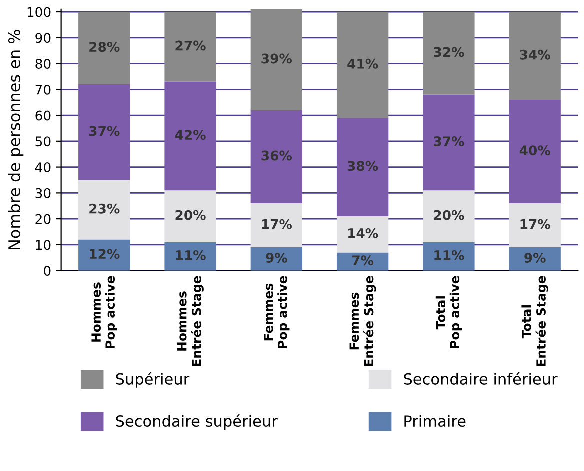 This screenshot has height=471, width=584. I want to click on y-tick-label: 70, so click(43, 89).